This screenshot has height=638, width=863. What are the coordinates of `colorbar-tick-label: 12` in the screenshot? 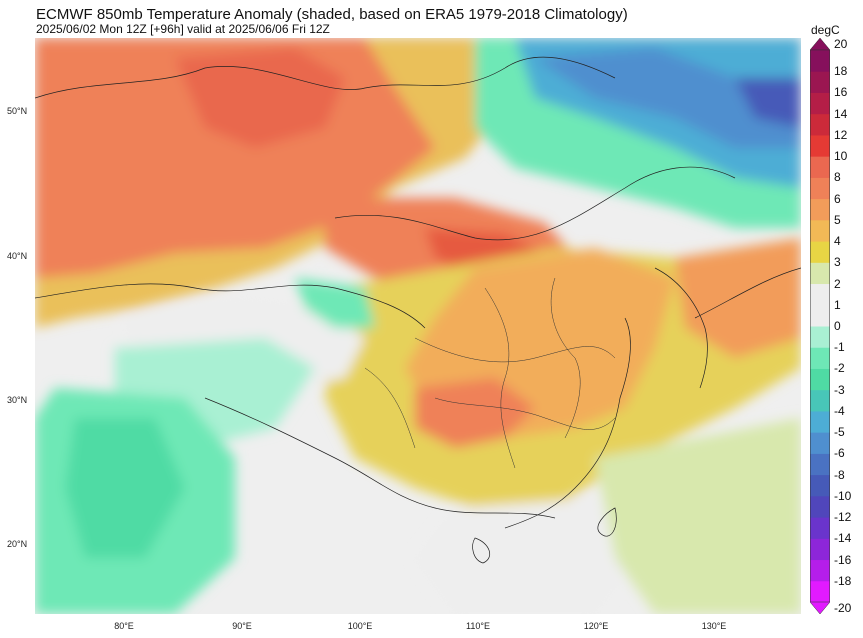 It's located at (841, 134).